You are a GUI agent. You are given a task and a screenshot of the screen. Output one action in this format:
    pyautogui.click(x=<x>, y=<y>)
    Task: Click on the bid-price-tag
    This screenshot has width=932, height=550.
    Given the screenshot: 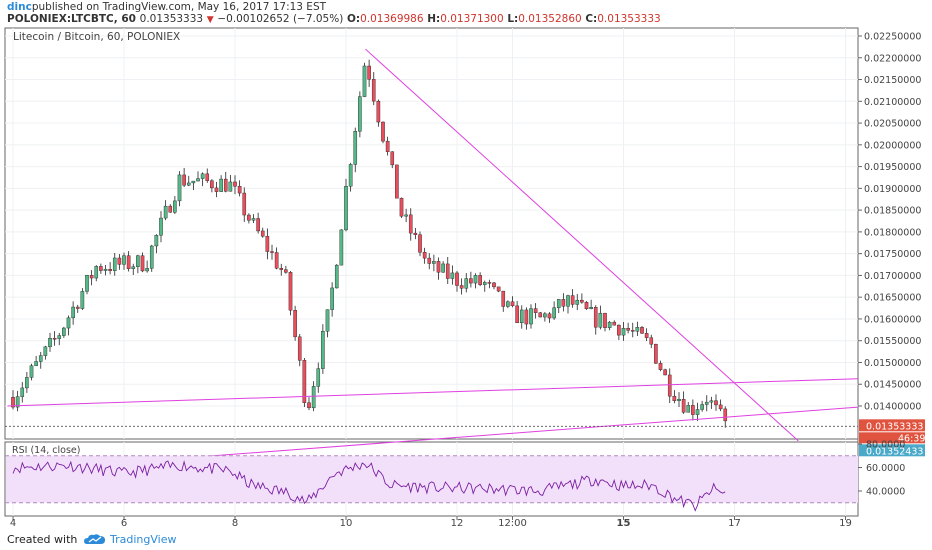 What is the action you would take?
    pyautogui.click(x=892, y=450)
    